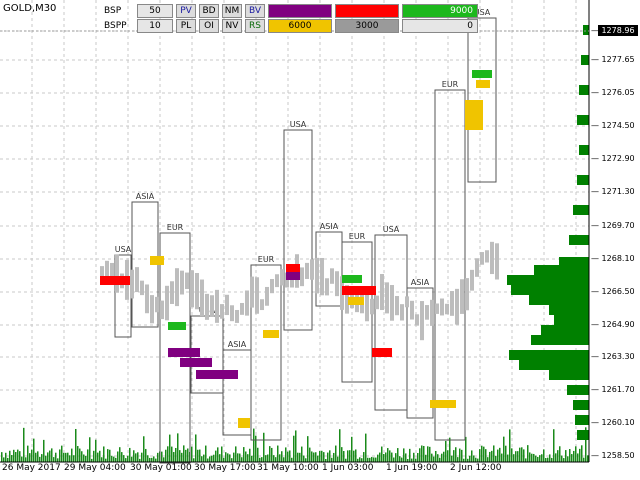 The height and width of the screenshot is (480, 640). Describe the element at coordinates (476, 468) in the screenshot. I see `date-tick-label: 2 Jun 12:00` at that location.